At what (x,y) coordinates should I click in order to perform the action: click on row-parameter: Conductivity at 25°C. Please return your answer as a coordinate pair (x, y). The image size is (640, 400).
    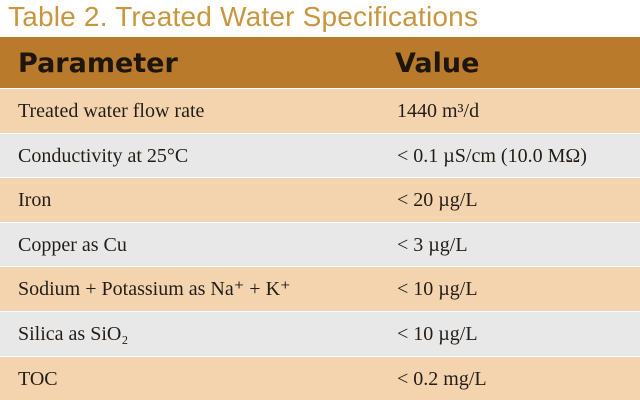
    Looking at the image, I should click on (103, 155).